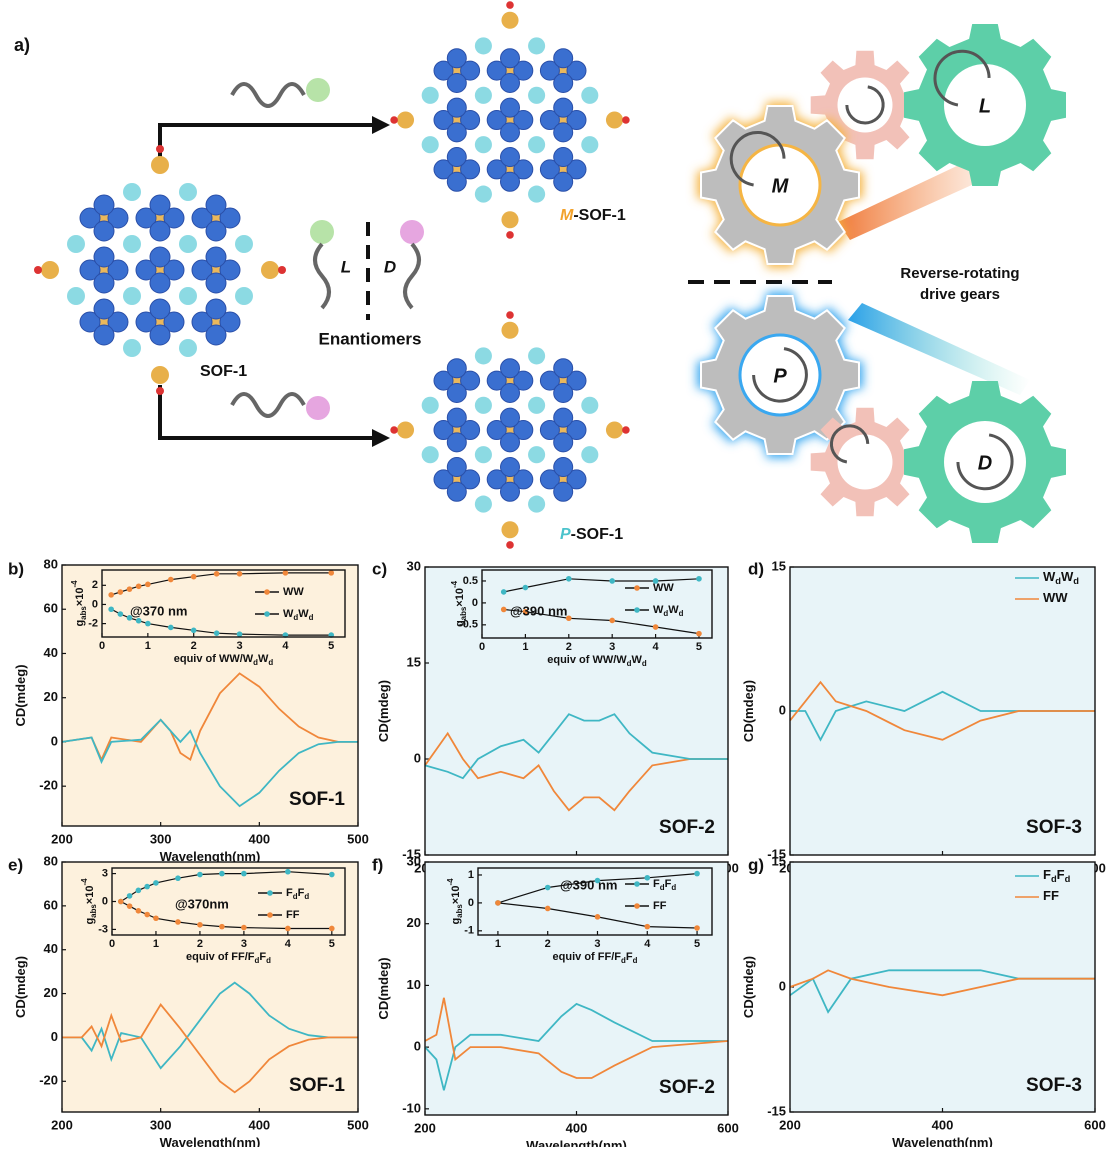 The image size is (1108, 1152). I want to click on text-part: equiv of FF/, so click(217, 957).